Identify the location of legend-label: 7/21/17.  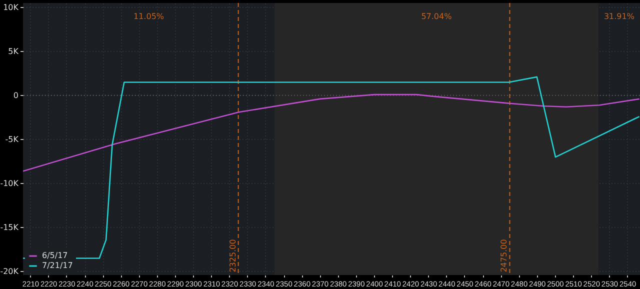
(57, 265).